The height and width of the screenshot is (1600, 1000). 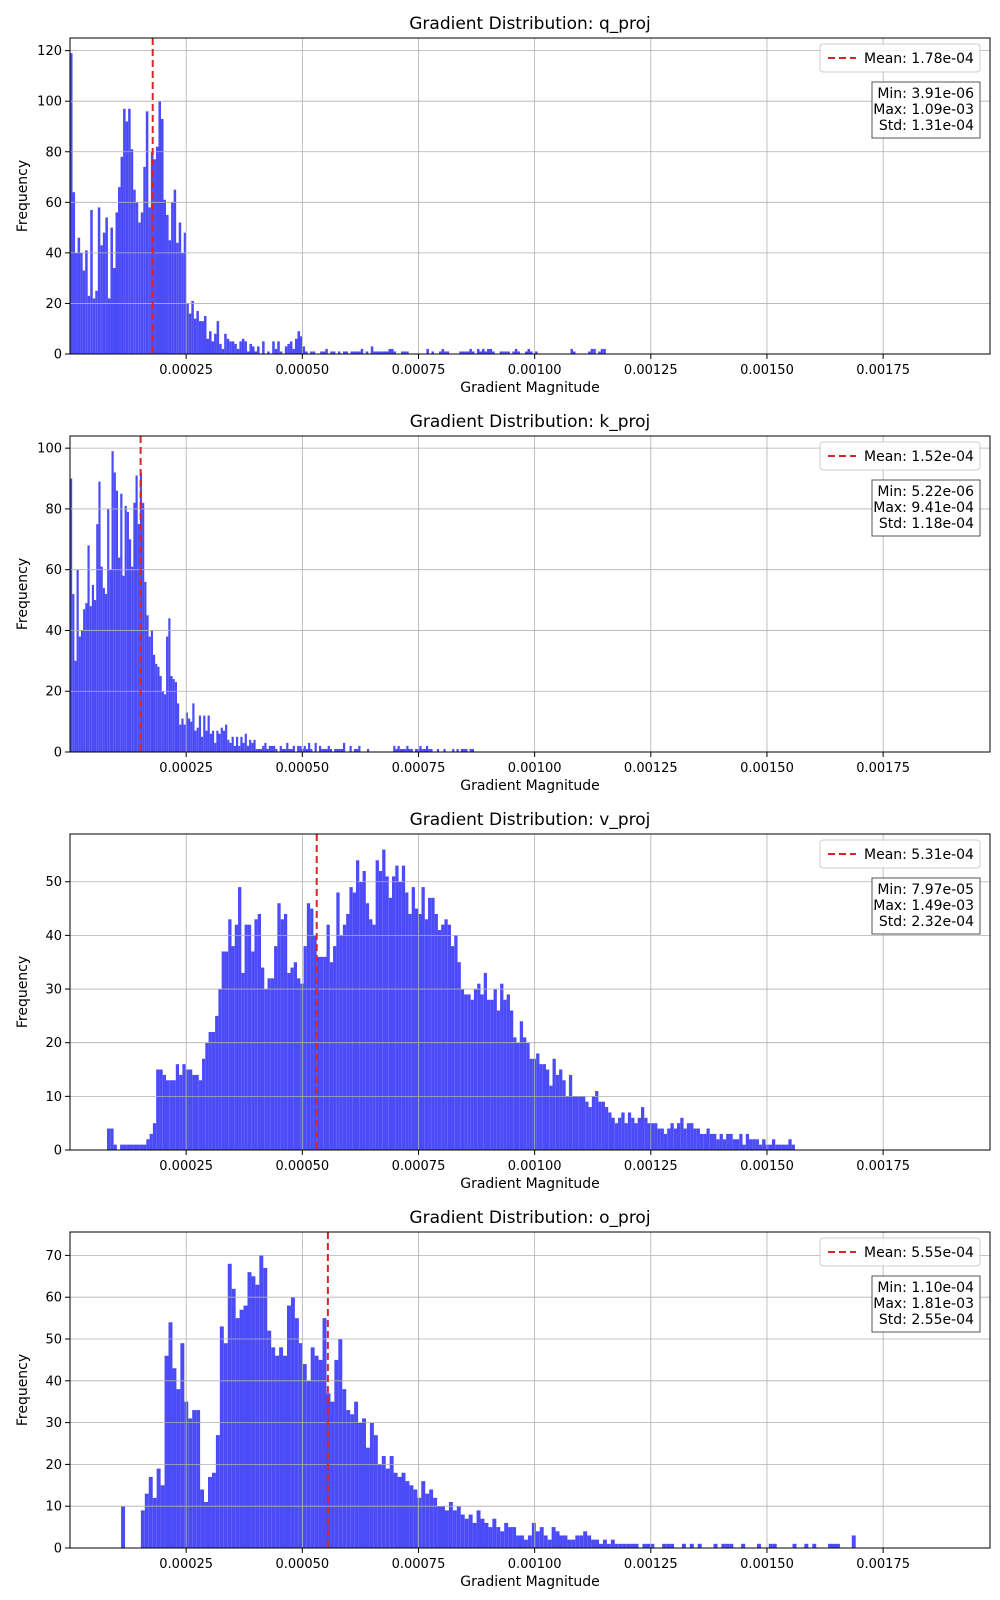 I want to click on y-tick-label: 20, so click(x=53, y=692).